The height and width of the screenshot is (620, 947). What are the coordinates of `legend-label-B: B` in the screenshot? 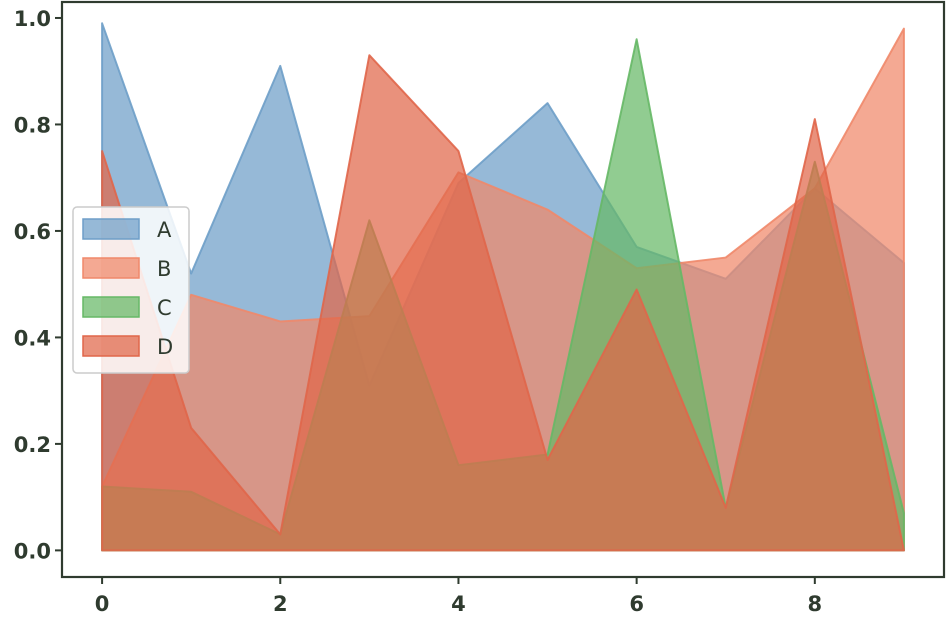 It's located at (164, 269).